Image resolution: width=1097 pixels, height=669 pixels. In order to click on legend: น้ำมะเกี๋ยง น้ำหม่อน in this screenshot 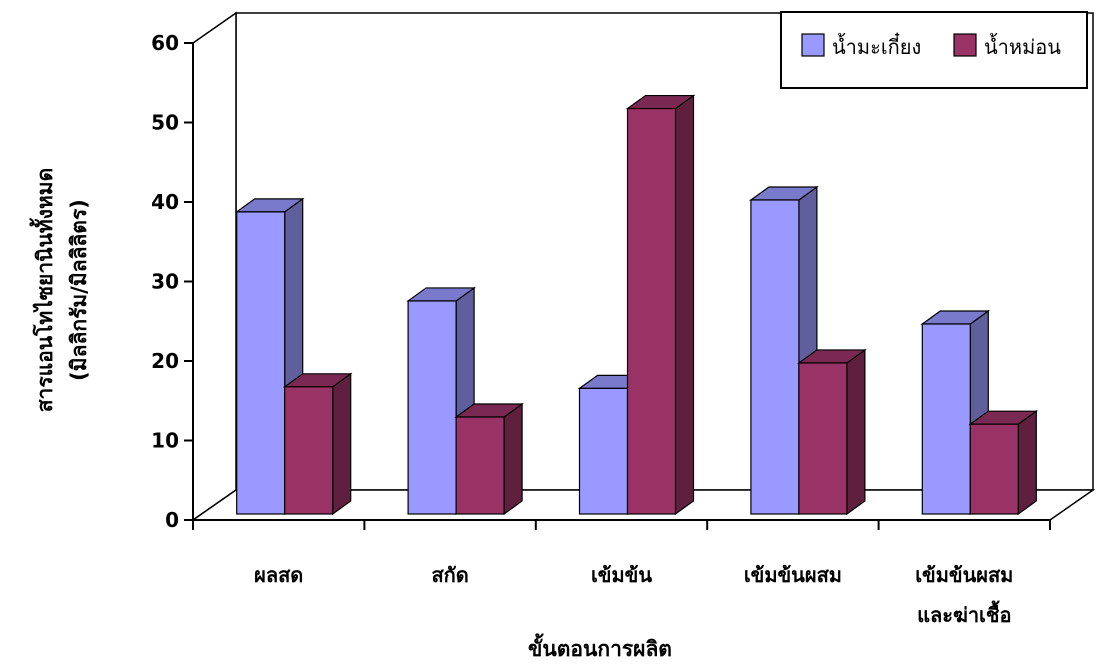, I will do `click(934, 50)`.